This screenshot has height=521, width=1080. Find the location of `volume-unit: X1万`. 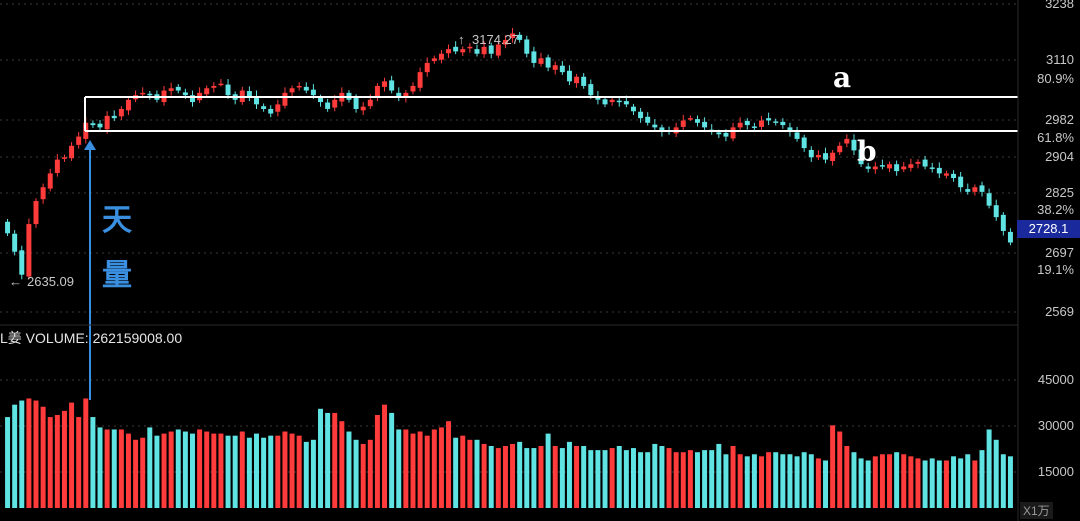

volume-unit: X1万 is located at coordinates (1036, 510).